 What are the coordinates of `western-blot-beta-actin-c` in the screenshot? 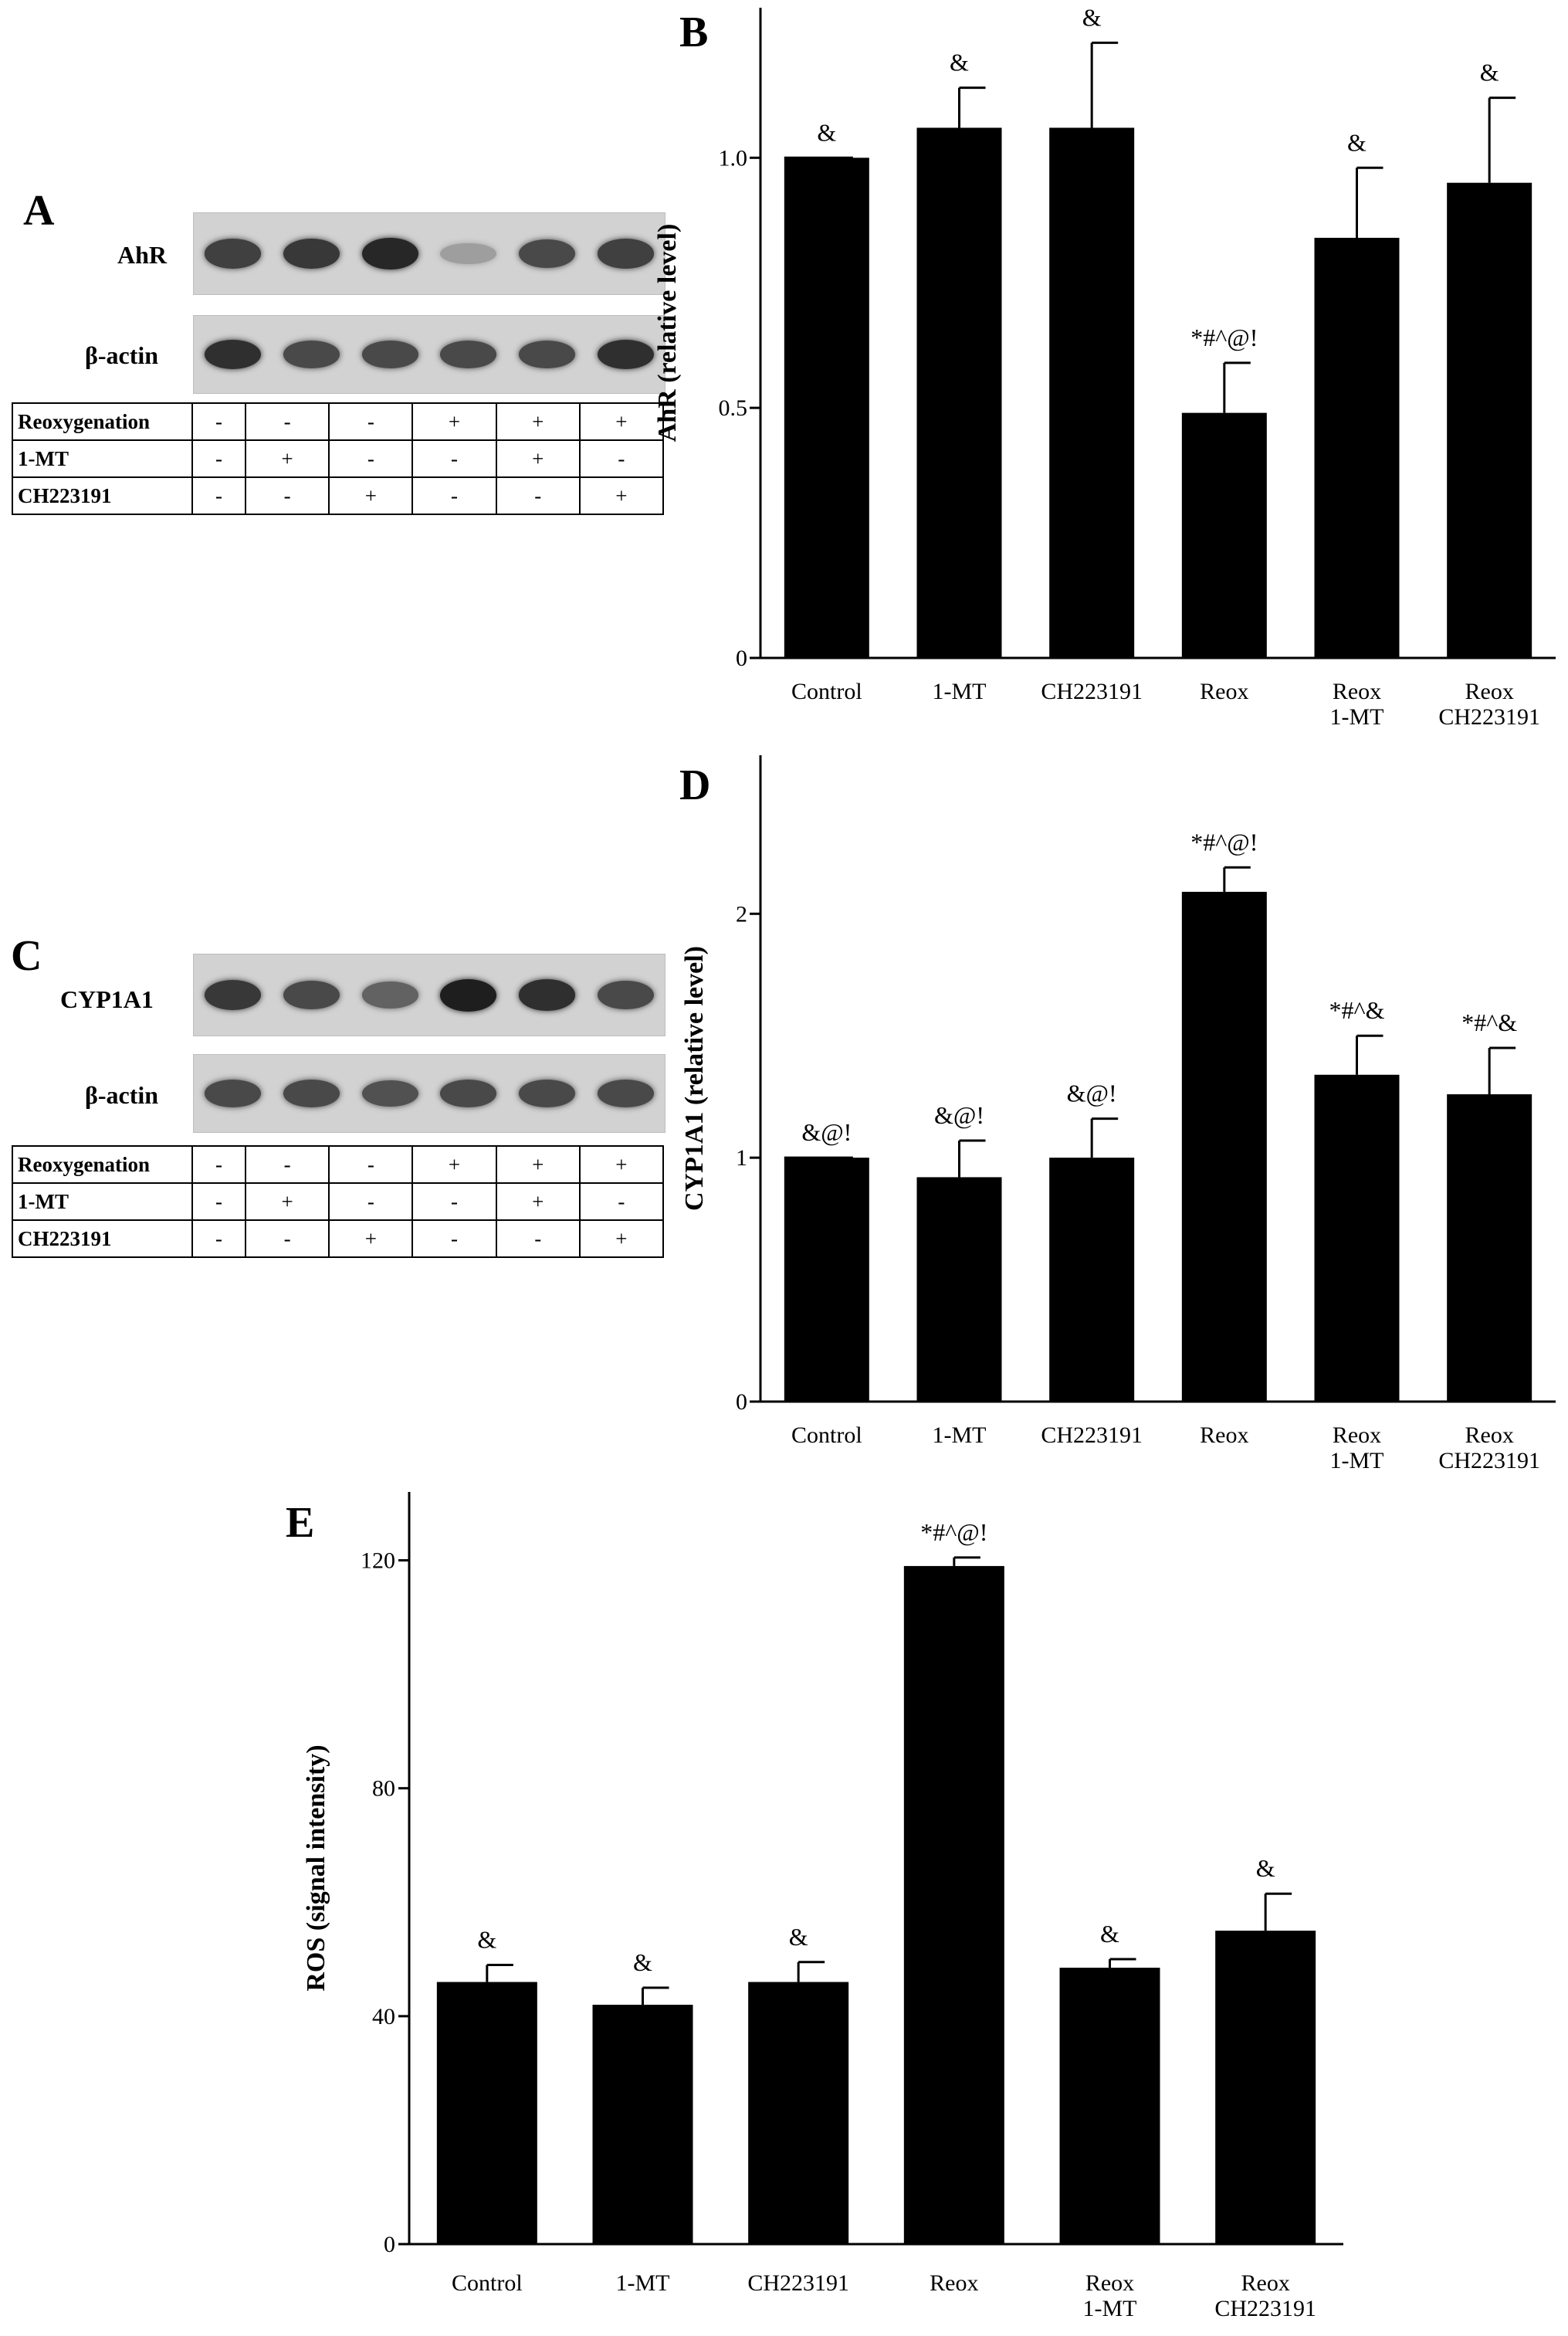 It's located at (429, 1093).